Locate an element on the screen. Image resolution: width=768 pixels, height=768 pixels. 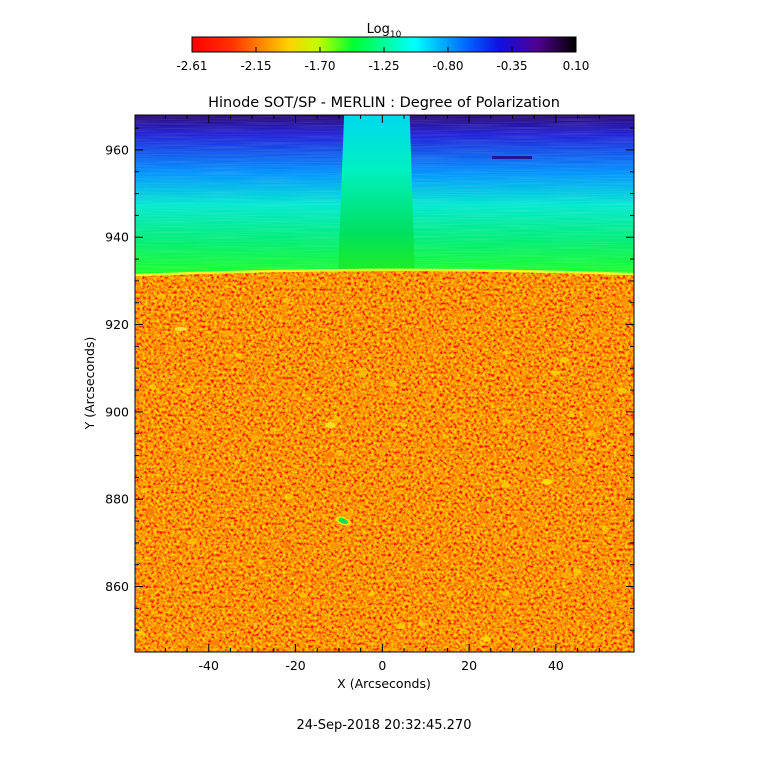
timestamp: 24-Sep-2018 20:32:45.270 is located at coordinates (384, 725).